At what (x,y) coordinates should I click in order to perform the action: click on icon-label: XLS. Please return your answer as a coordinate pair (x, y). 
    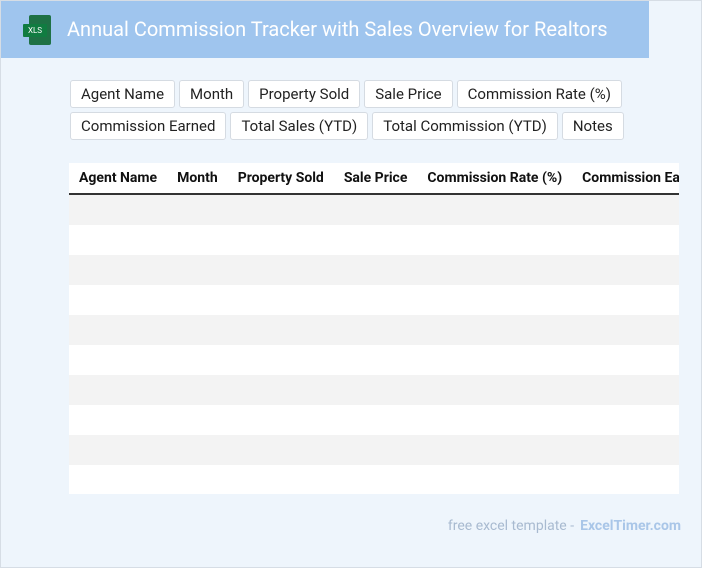
    Looking at the image, I should click on (35, 30).